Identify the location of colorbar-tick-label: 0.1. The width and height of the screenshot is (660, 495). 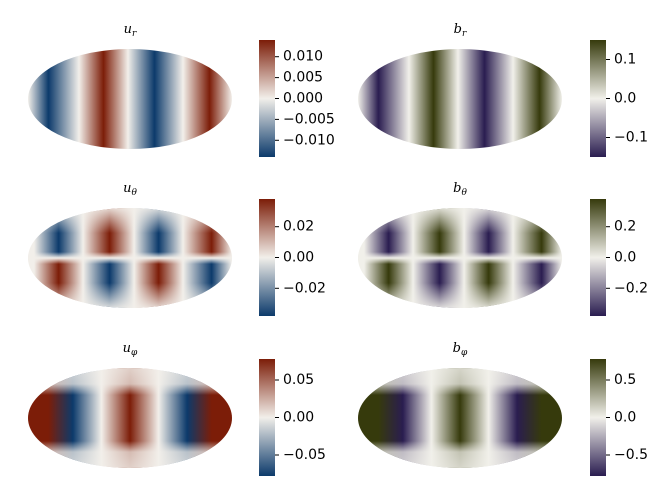
(625, 60).